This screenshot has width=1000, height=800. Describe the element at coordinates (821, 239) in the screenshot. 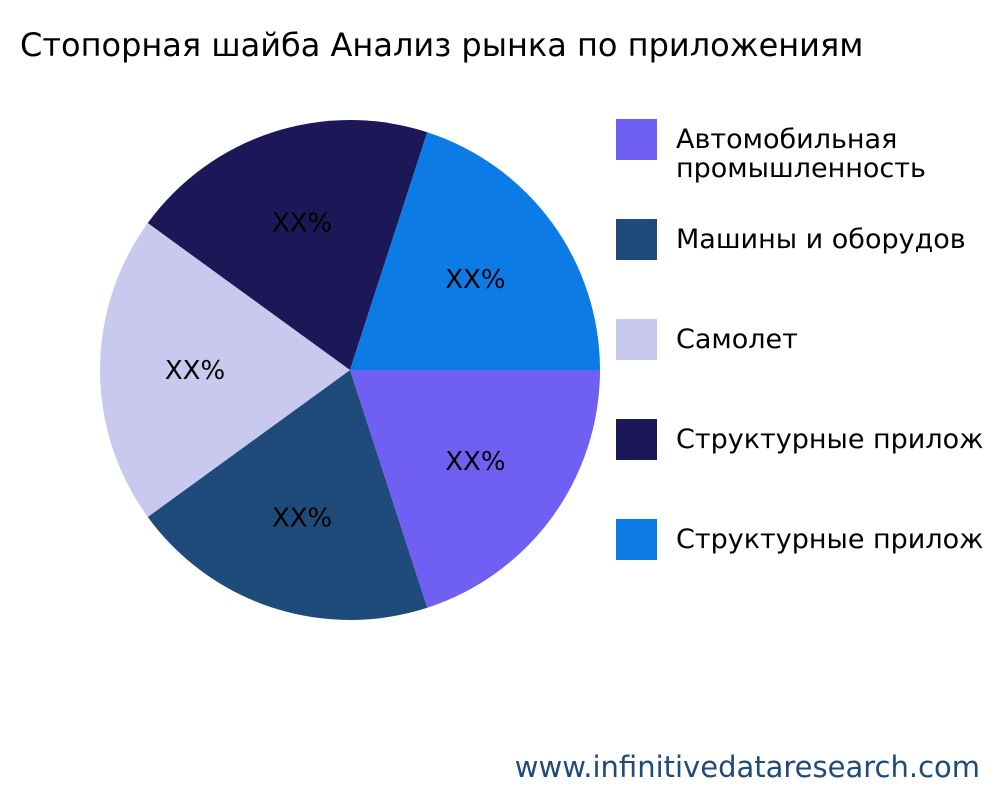

I see `legend-label: Машины и оборудов` at that location.